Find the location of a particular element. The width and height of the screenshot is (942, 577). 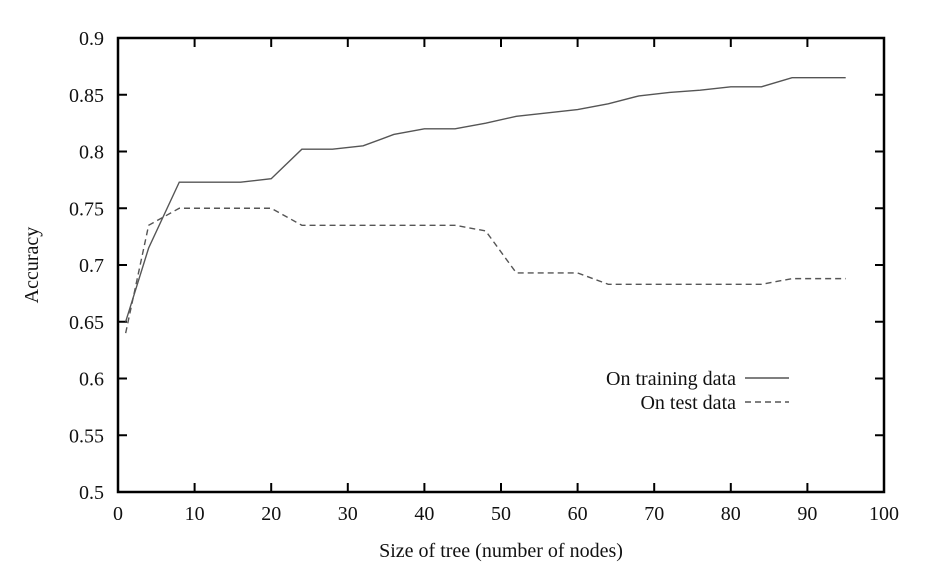

x-tick-label: 70 is located at coordinates (654, 514).